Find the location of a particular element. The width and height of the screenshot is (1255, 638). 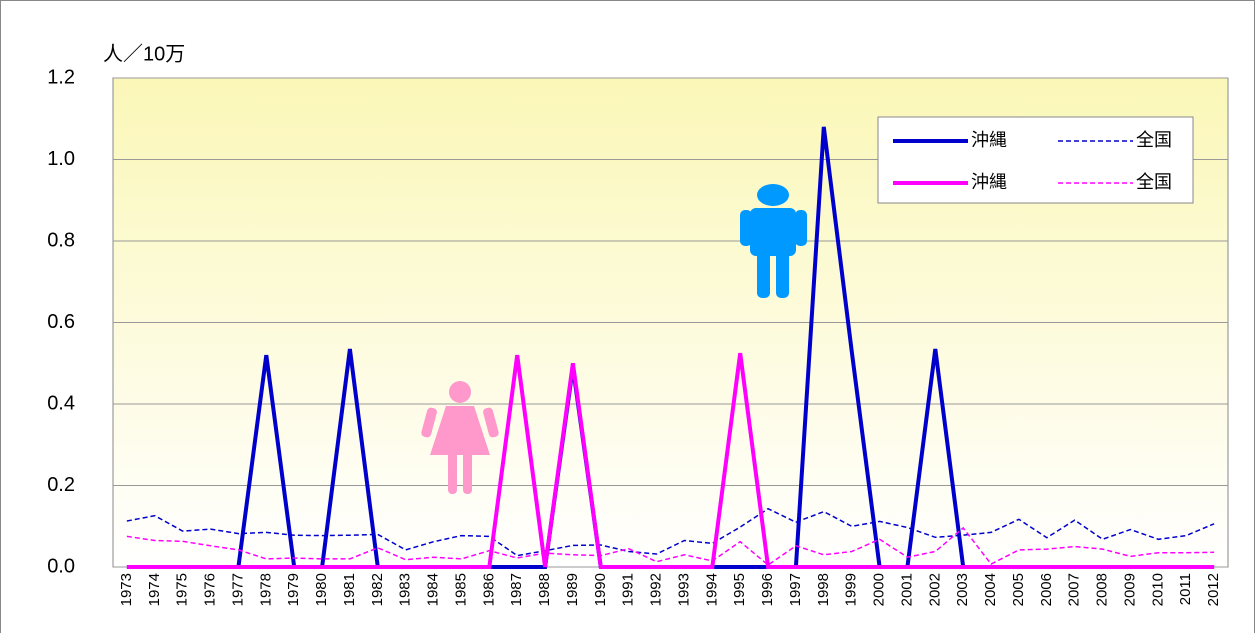

x-tick-label: 2011 is located at coordinates (1185, 589).